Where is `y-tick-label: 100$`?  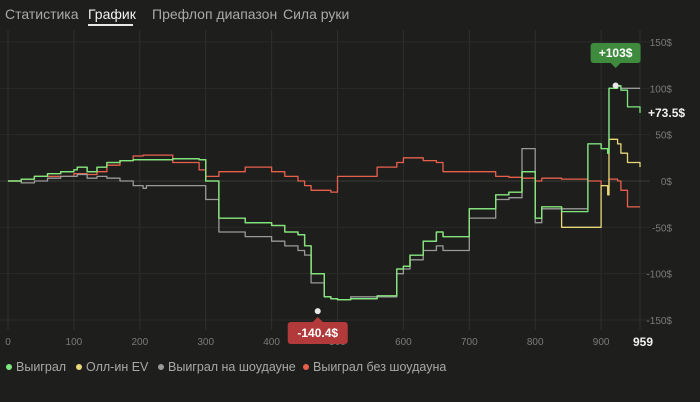 y-tick-label: 100$ is located at coordinates (661, 89).